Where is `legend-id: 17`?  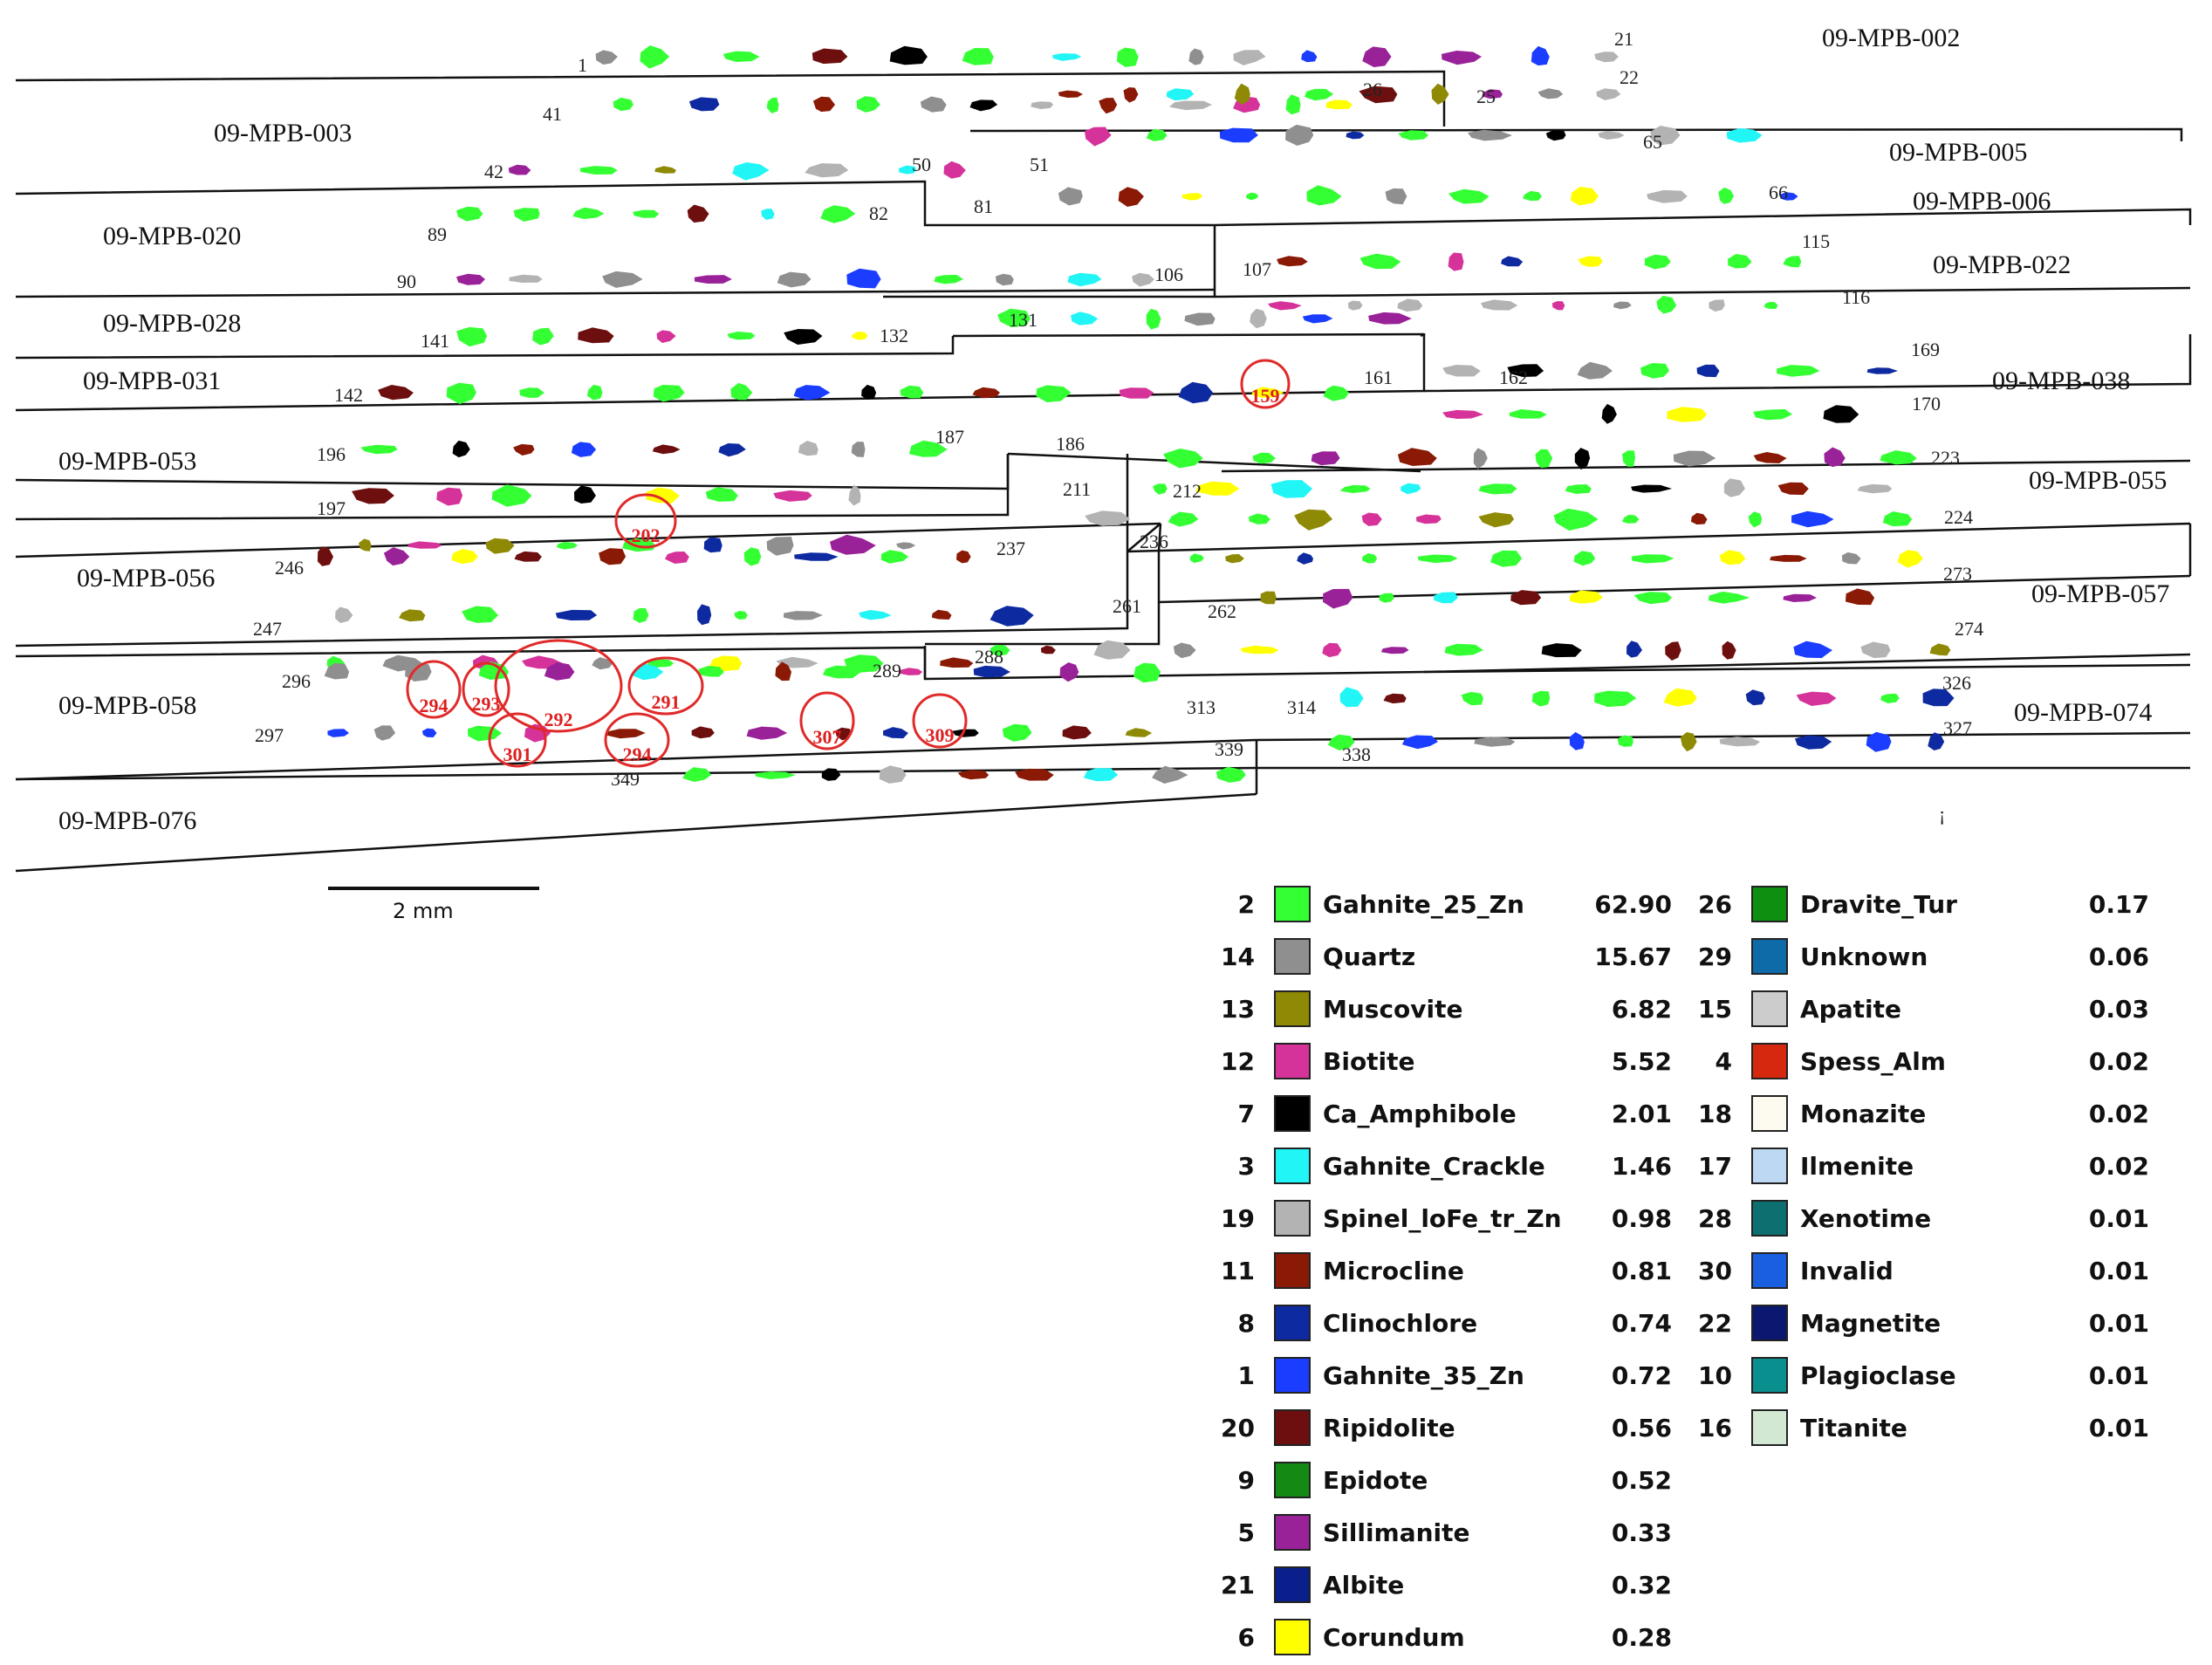 legend-id: 17 is located at coordinates (1715, 1166).